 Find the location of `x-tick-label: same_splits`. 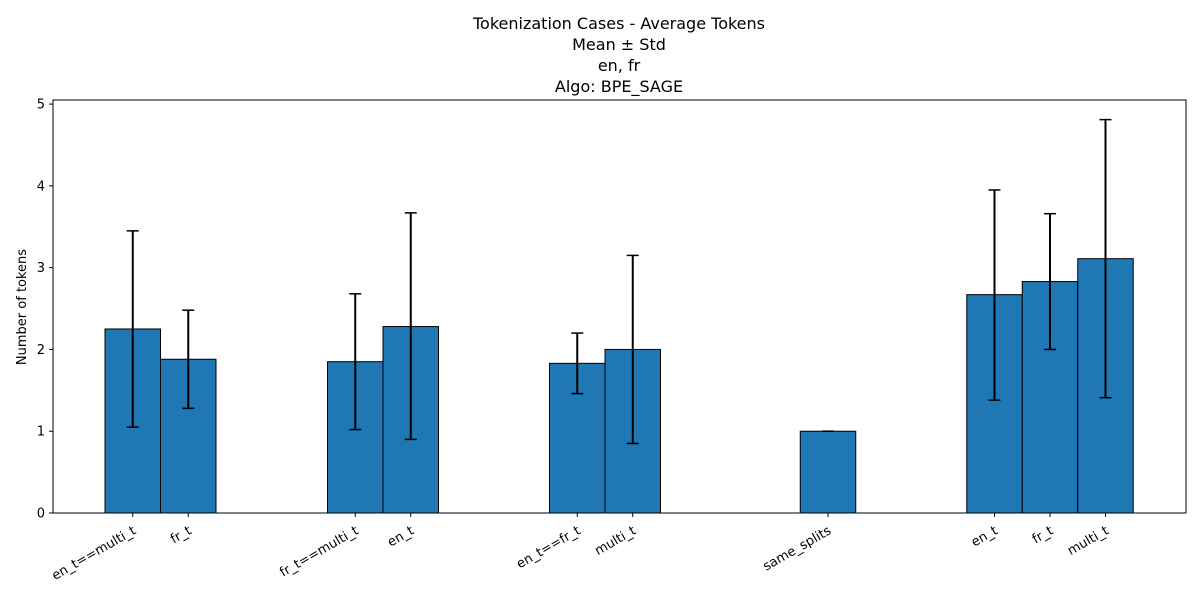

x-tick-label: same_splits is located at coordinates (798, 548).